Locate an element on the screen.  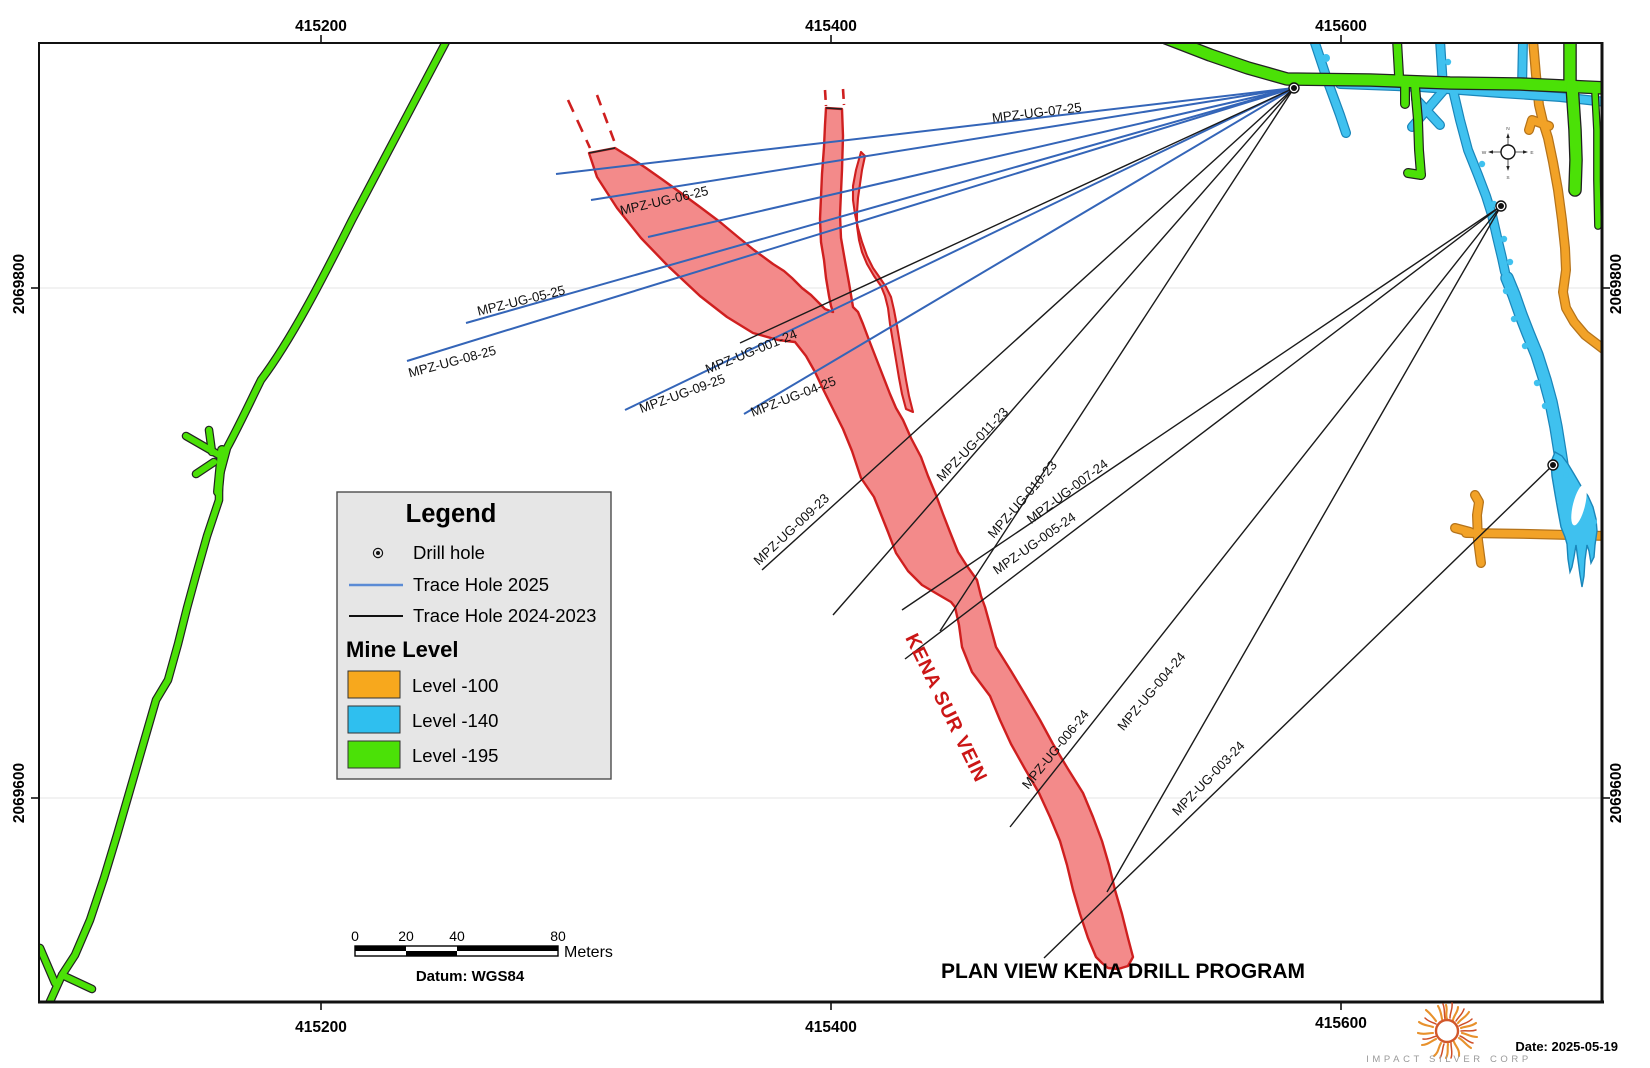
svg-text: N is located at coordinates (1508, 129).